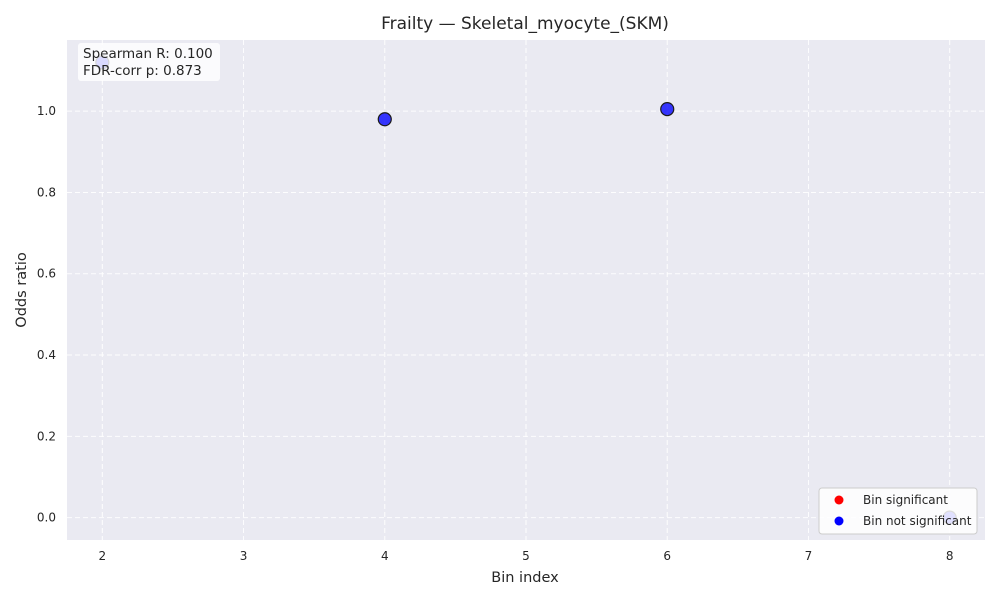 The height and width of the screenshot is (600, 1000). I want to click on x-tick-label: 8, so click(950, 556).